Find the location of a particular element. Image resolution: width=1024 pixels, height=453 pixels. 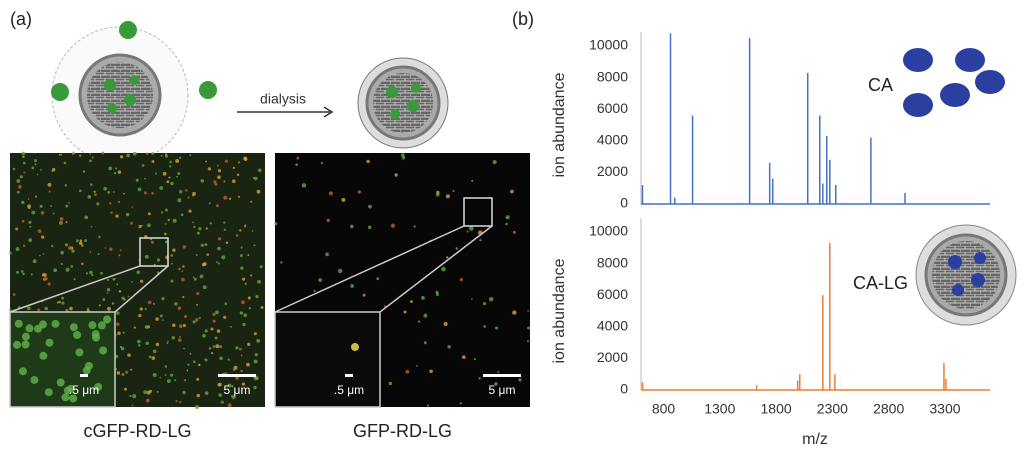

particle-with-lipid is located at coordinates (134, 102).